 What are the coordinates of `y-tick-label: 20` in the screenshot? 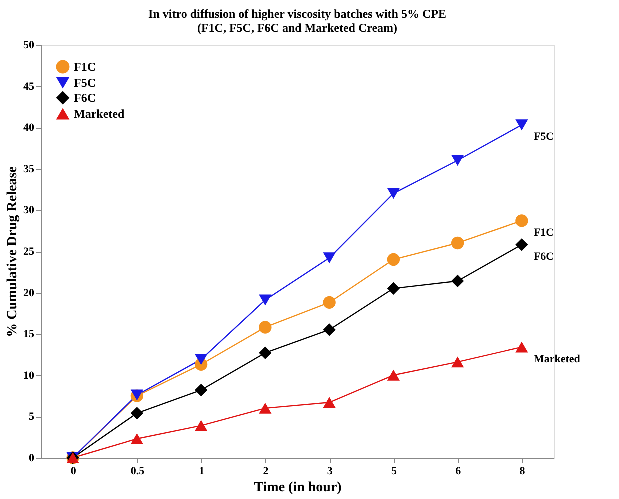 It's located at (29, 293).